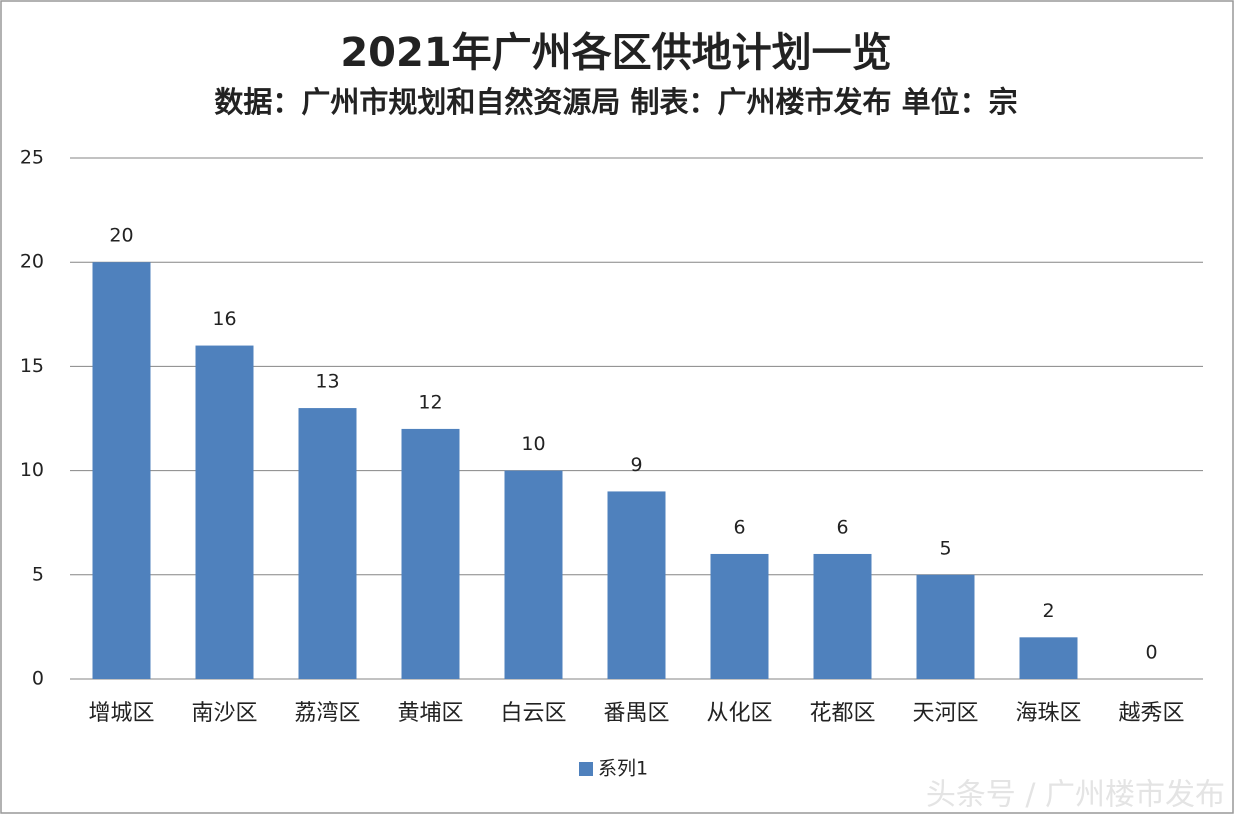 The width and height of the screenshot is (1236, 816). Describe the element at coordinates (38, 574) in the screenshot. I see `y-tick-label: 5` at that location.